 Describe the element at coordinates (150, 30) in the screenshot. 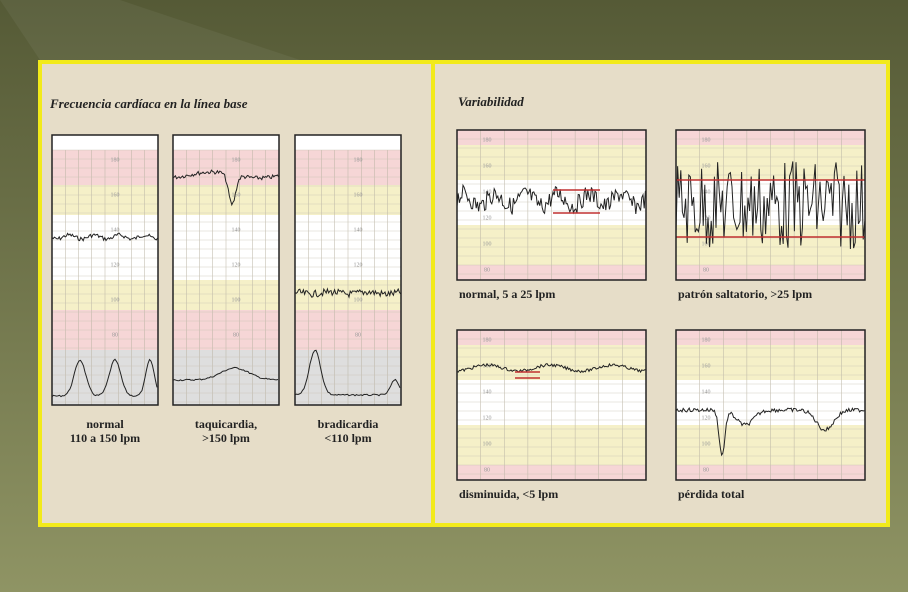

I see `decor` at that location.